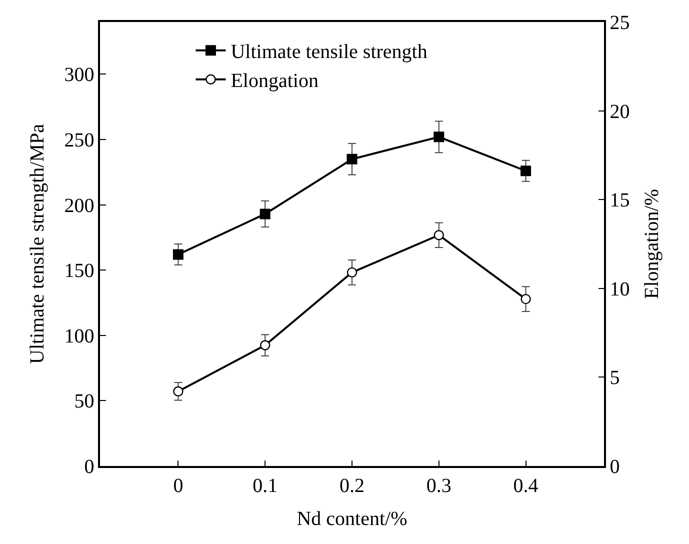 The image size is (689, 544). I want to click on y2-tick-label: 25, so click(620, 23).